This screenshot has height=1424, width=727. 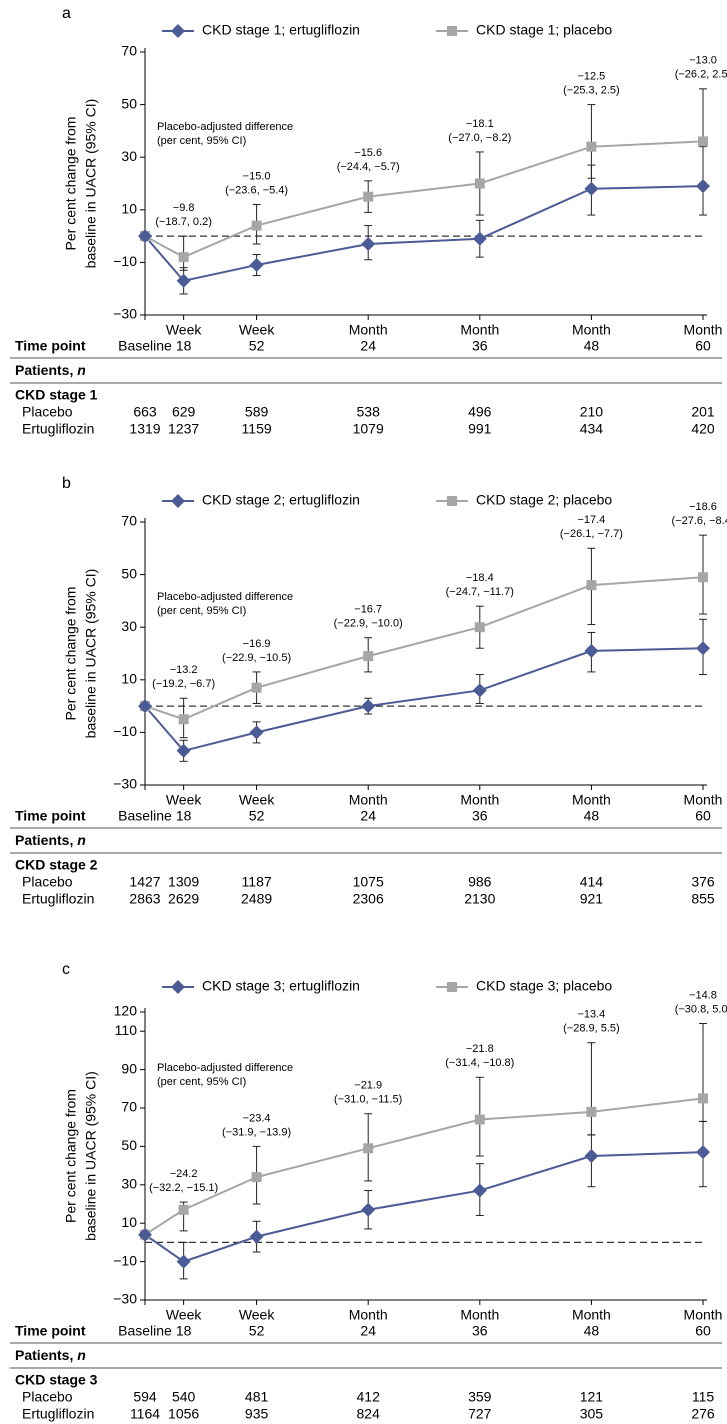 What do you see at coordinates (145, 816) in the screenshot?
I see `x-tick-label: Baseline` at bounding box center [145, 816].